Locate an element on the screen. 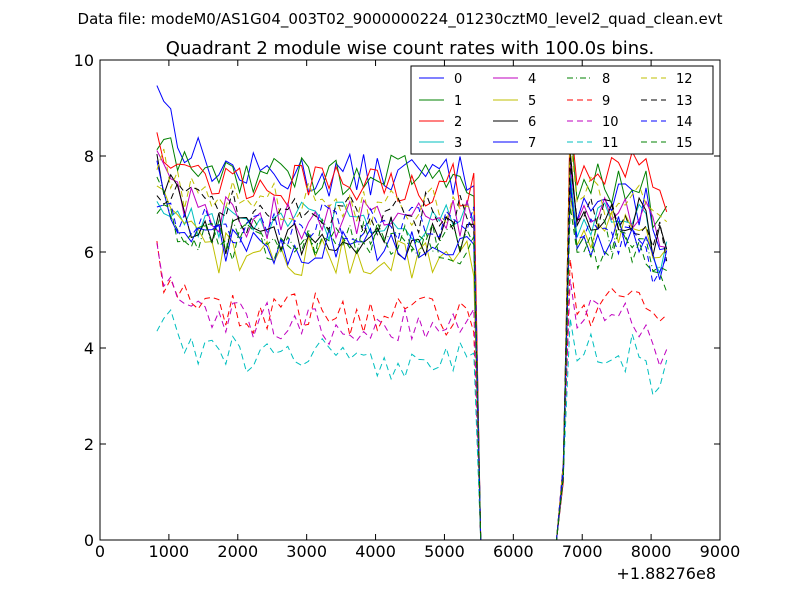 Image resolution: width=800 pixels, height=600 pixels. x-tick-label: 6000 is located at coordinates (513, 551).